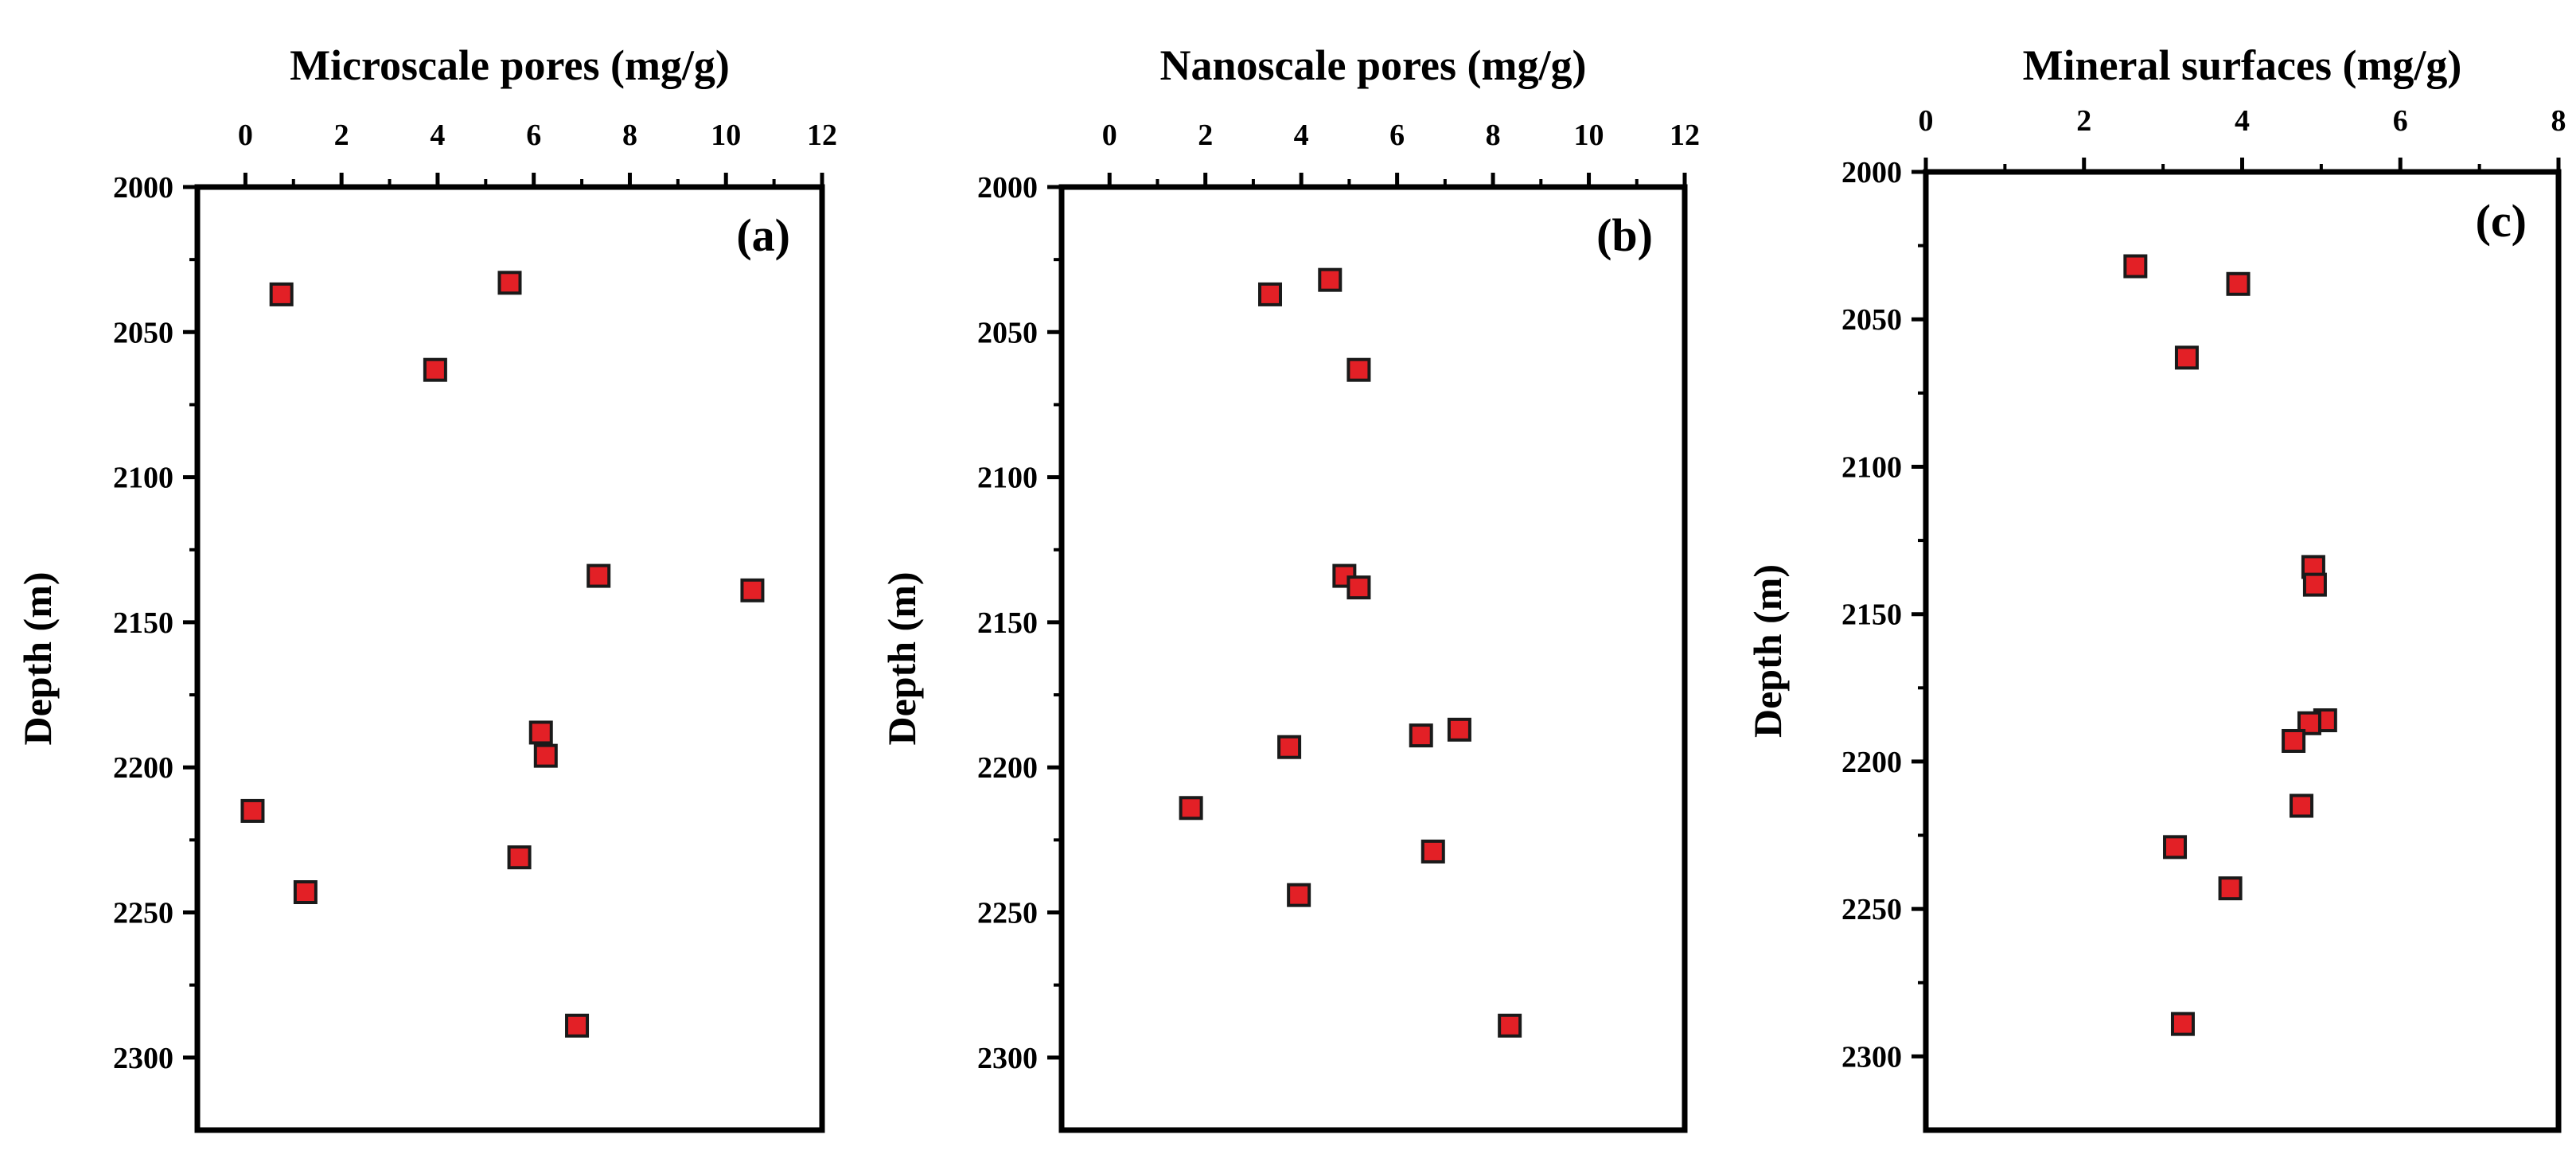  I want to click on chart-title: Nanoscale pores (mg/g), so click(1373, 65).